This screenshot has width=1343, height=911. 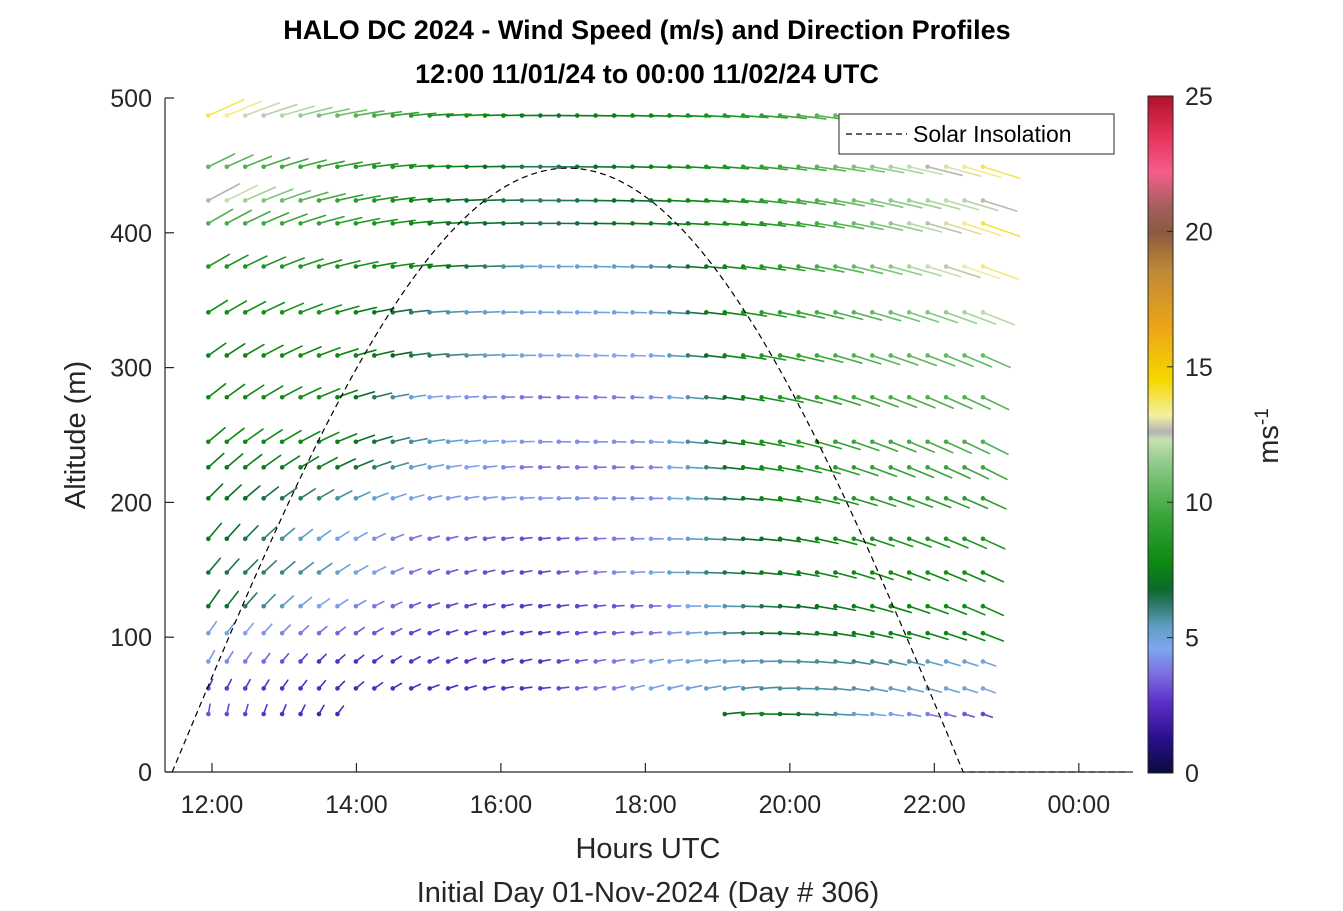 I want to click on colorbar: 0 5 10 15 20 25 ms-1, so click(x=1216, y=435).